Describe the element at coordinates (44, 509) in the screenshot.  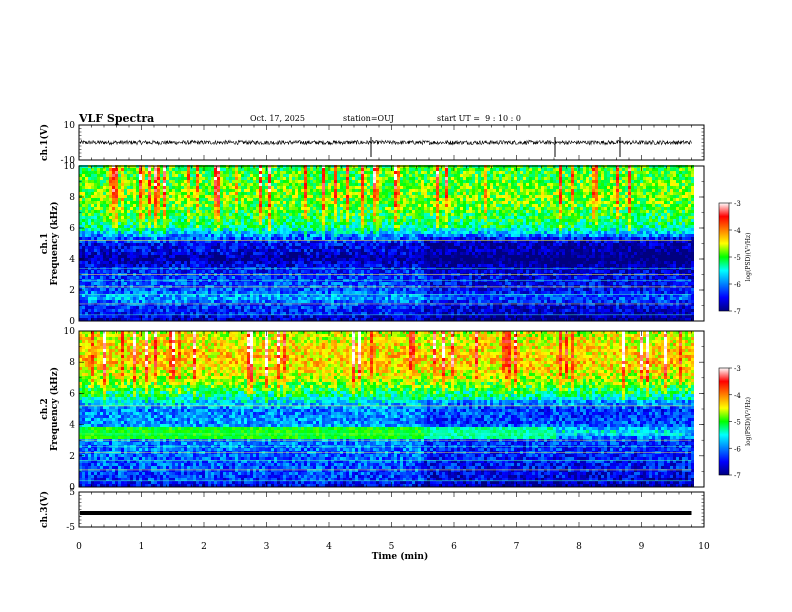
I see `y-axis-label: ch.3(V)` at that location.